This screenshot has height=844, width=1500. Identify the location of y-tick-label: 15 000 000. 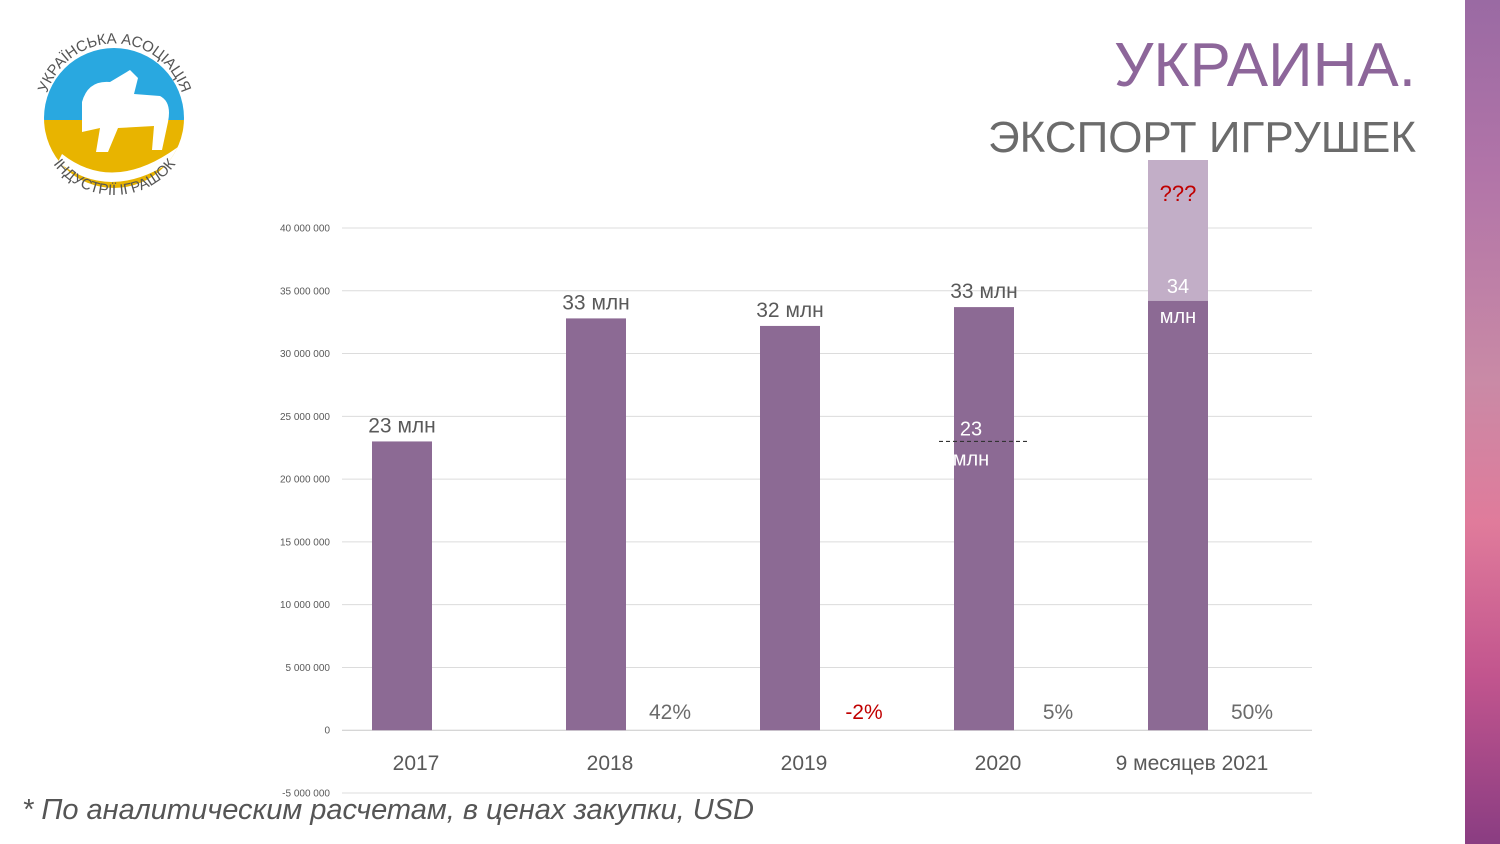
(305, 542).